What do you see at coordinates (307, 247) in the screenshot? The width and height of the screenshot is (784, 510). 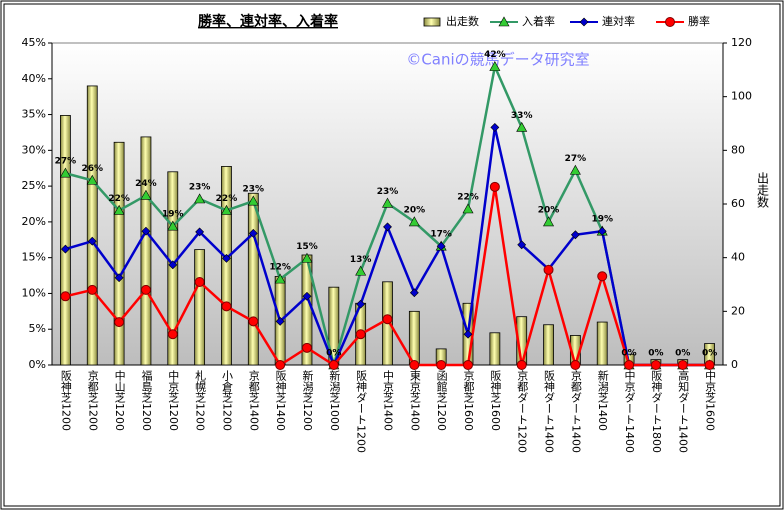 I see `data-label: 15%` at bounding box center [307, 247].